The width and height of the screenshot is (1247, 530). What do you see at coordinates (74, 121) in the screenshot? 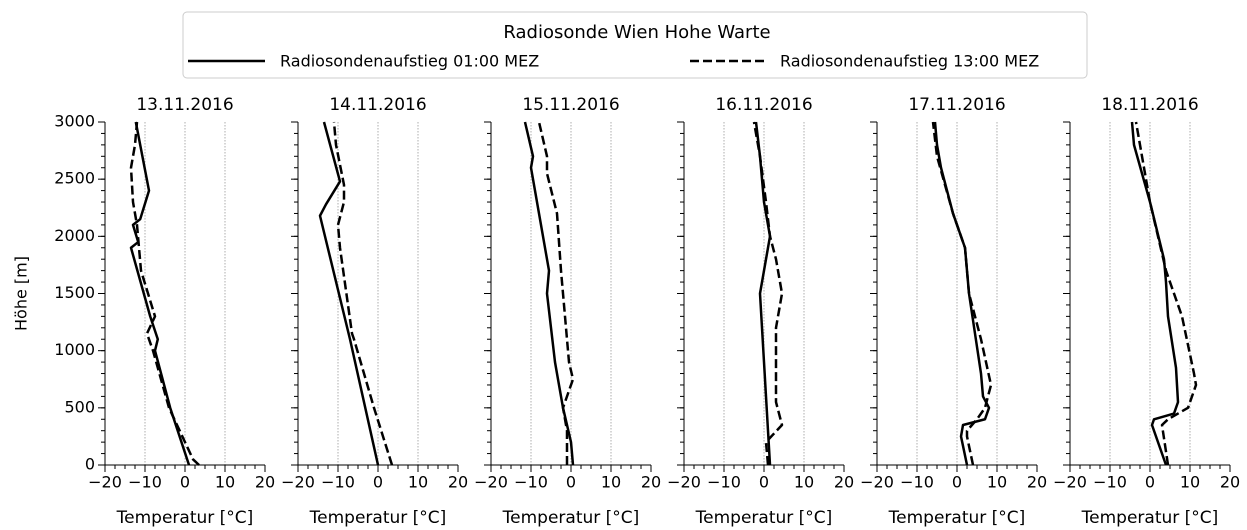
I see `y-tick-label: 3000` at bounding box center [74, 121].